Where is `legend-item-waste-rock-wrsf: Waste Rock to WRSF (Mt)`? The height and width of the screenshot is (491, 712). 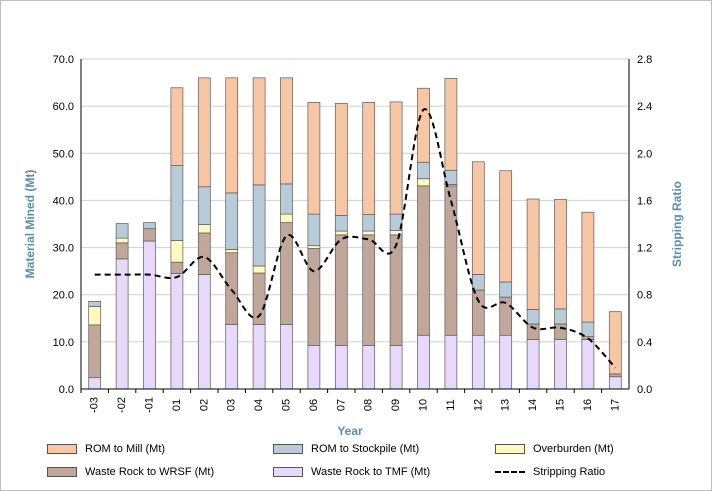 legend-item-waste-rock-wrsf: Waste Rock to WRSF (Mt) is located at coordinates (130, 472).